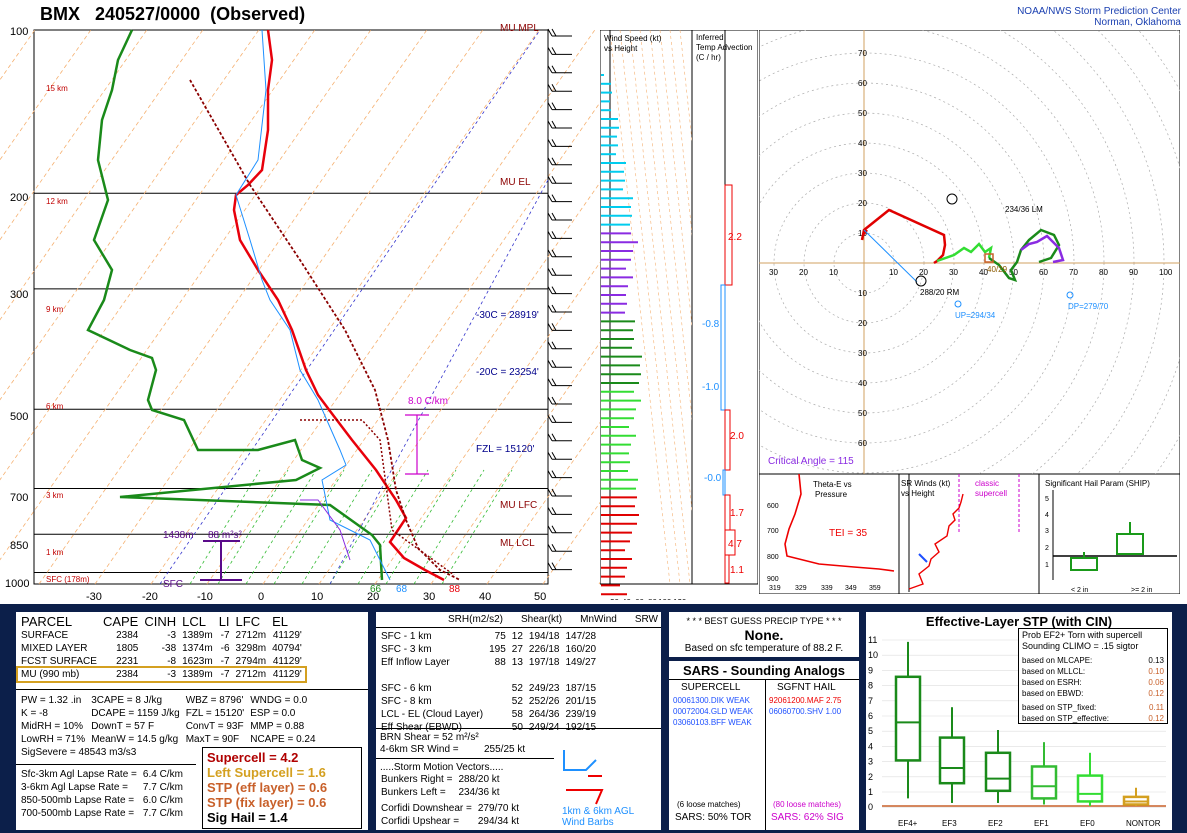 The width and height of the screenshot is (1187, 833). Describe the element at coordinates (161, 674) in the screenshot. I see `parcel-row-mu: MU (990 mb) 2384 -3 1389m -7 2712m 41129'` at that location.